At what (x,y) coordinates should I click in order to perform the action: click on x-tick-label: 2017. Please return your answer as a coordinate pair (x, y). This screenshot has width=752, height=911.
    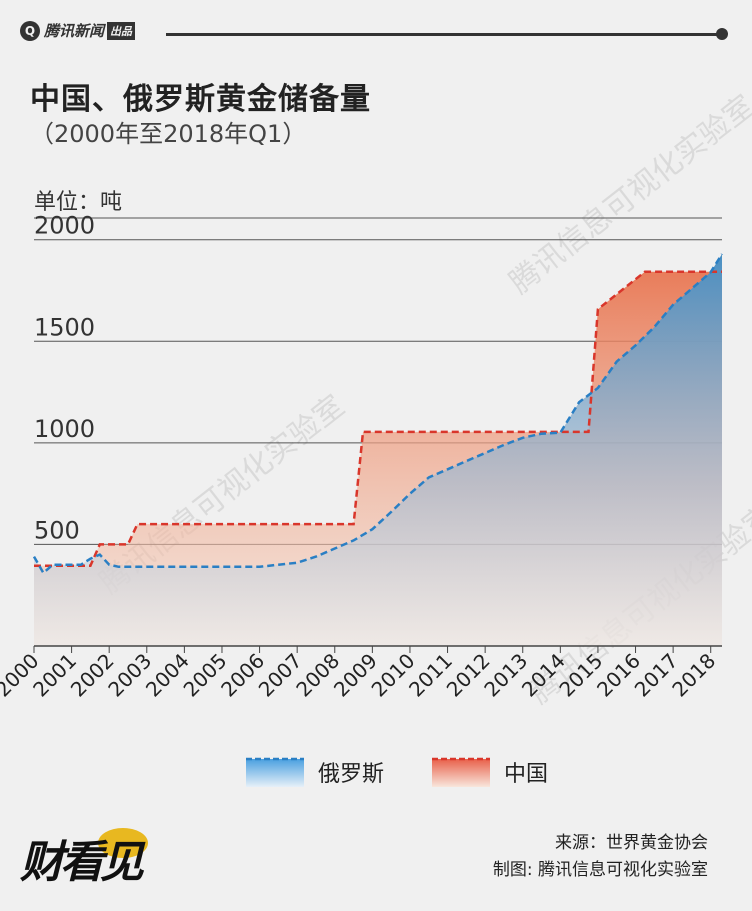
    Looking at the image, I should click on (656, 675).